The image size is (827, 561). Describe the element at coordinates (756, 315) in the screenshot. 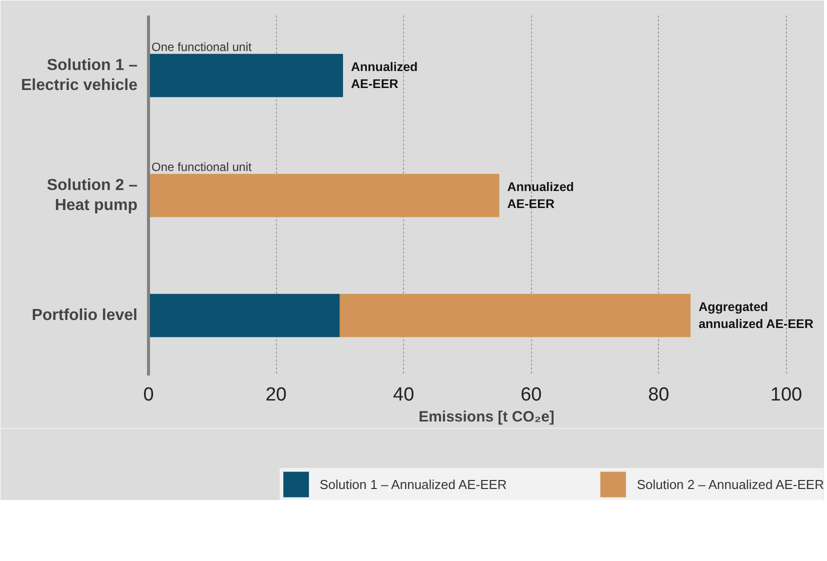

I see `annotation: Aggregated annualized AE-EER` at that location.